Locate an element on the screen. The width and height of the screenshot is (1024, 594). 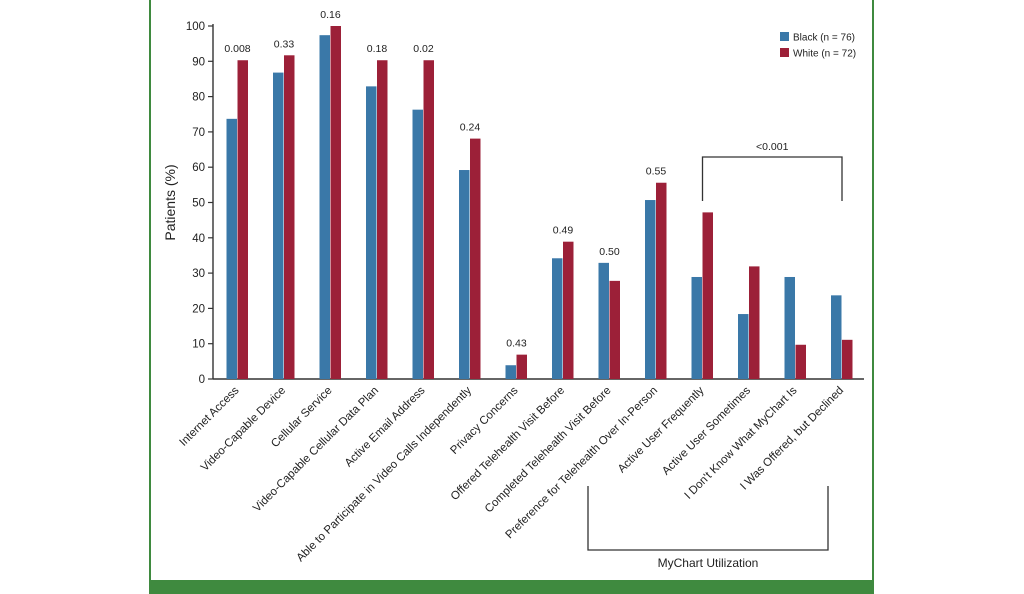
p-value-label: 0.55 is located at coordinates (656, 172).